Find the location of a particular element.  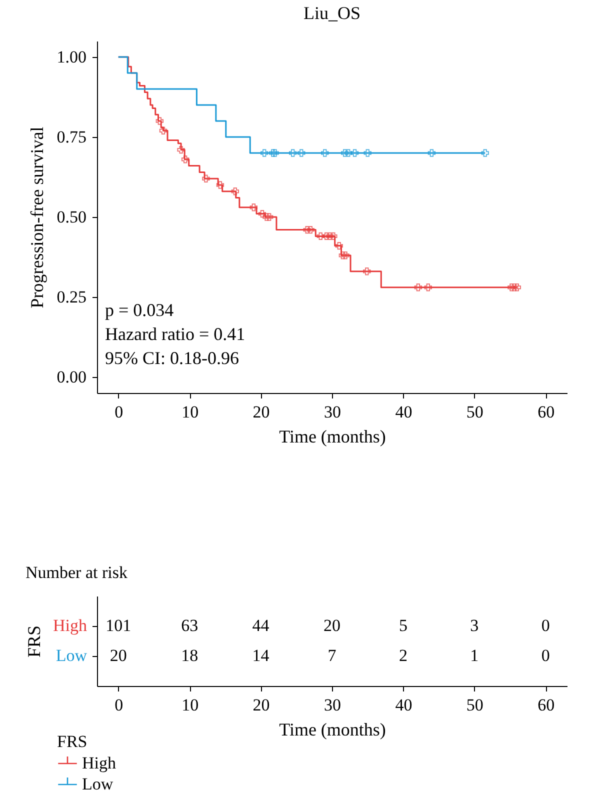

data-label: 5 is located at coordinates (403, 625).